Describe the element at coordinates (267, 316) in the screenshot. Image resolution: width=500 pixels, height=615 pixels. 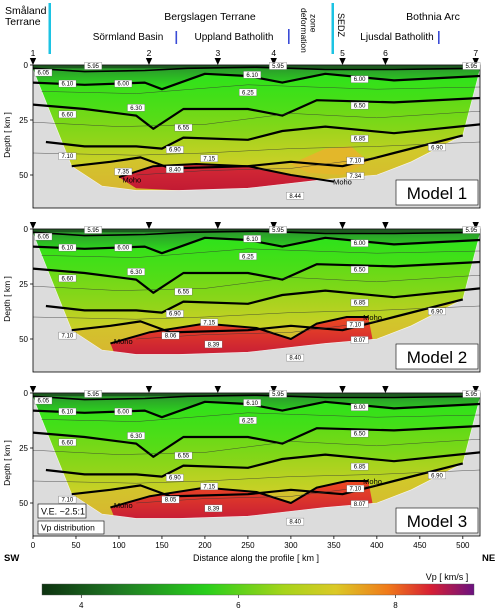
I see `model-2-interface-e` at that location.